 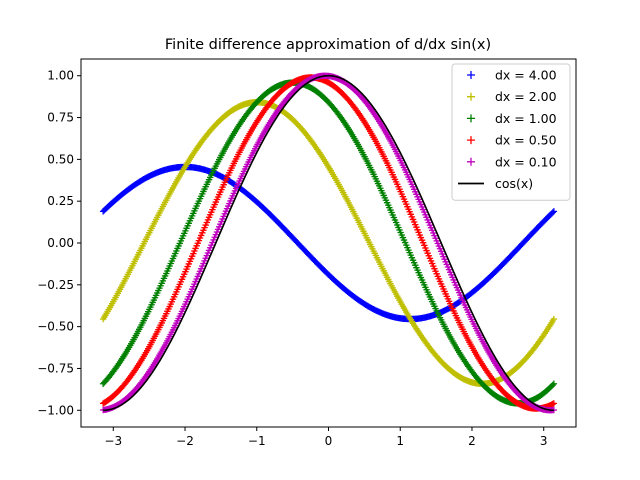 What do you see at coordinates (113, 441) in the screenshot?
I see `x-tick-label: −3` at bounding box center [113, 441].